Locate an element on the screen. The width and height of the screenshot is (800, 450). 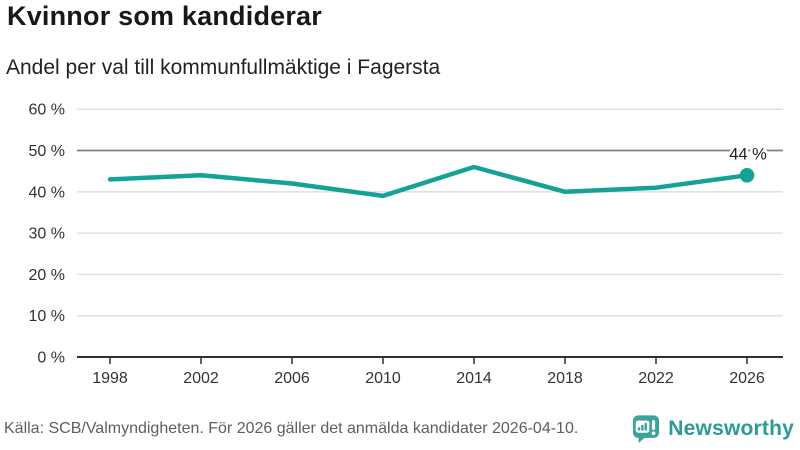
y-tick-label: 10 % is located at coordinates (47, 316).